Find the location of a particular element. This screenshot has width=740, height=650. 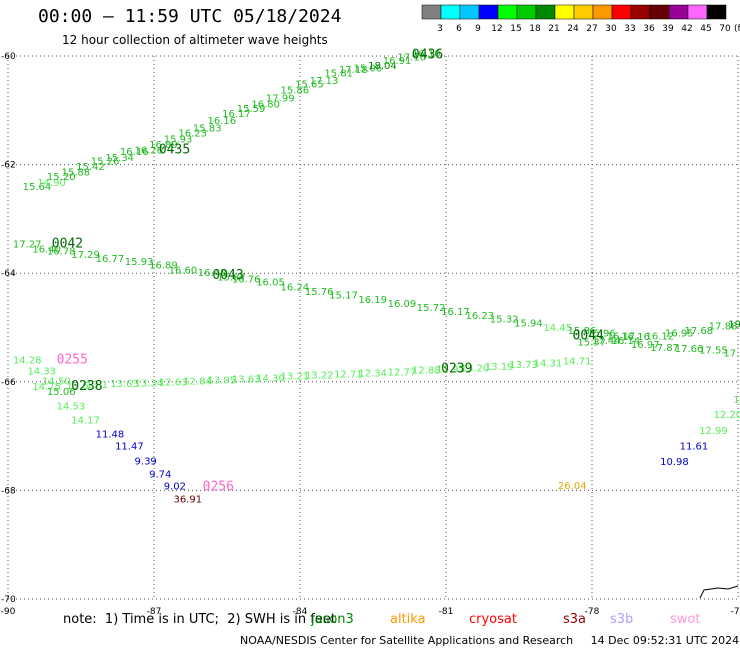

colorbar-tick-label: 6 is located at coordinates (459, 29).